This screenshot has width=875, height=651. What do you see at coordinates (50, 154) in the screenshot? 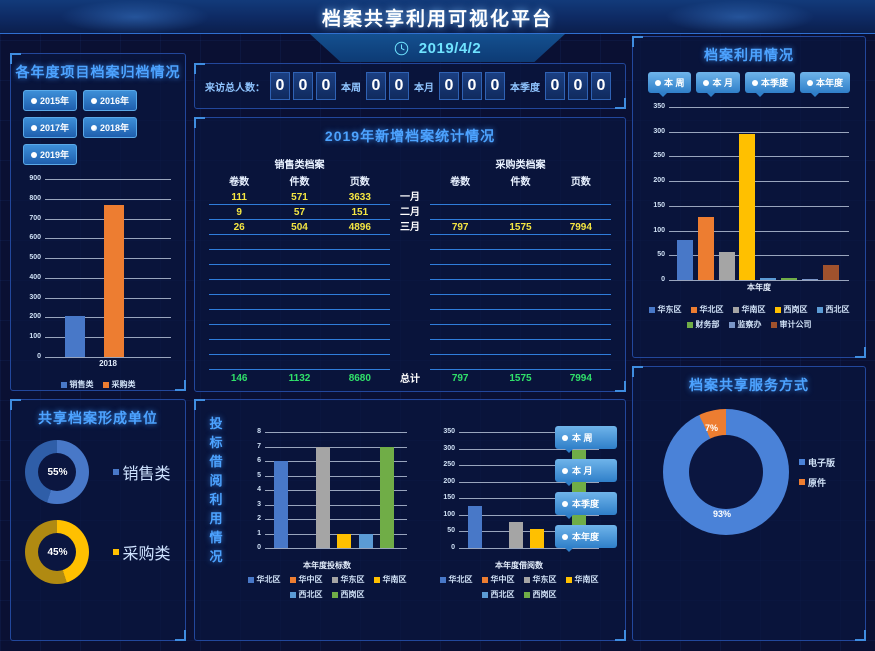
I see `year-filter-2019年: 2019年` at bounding box center [50, 154].